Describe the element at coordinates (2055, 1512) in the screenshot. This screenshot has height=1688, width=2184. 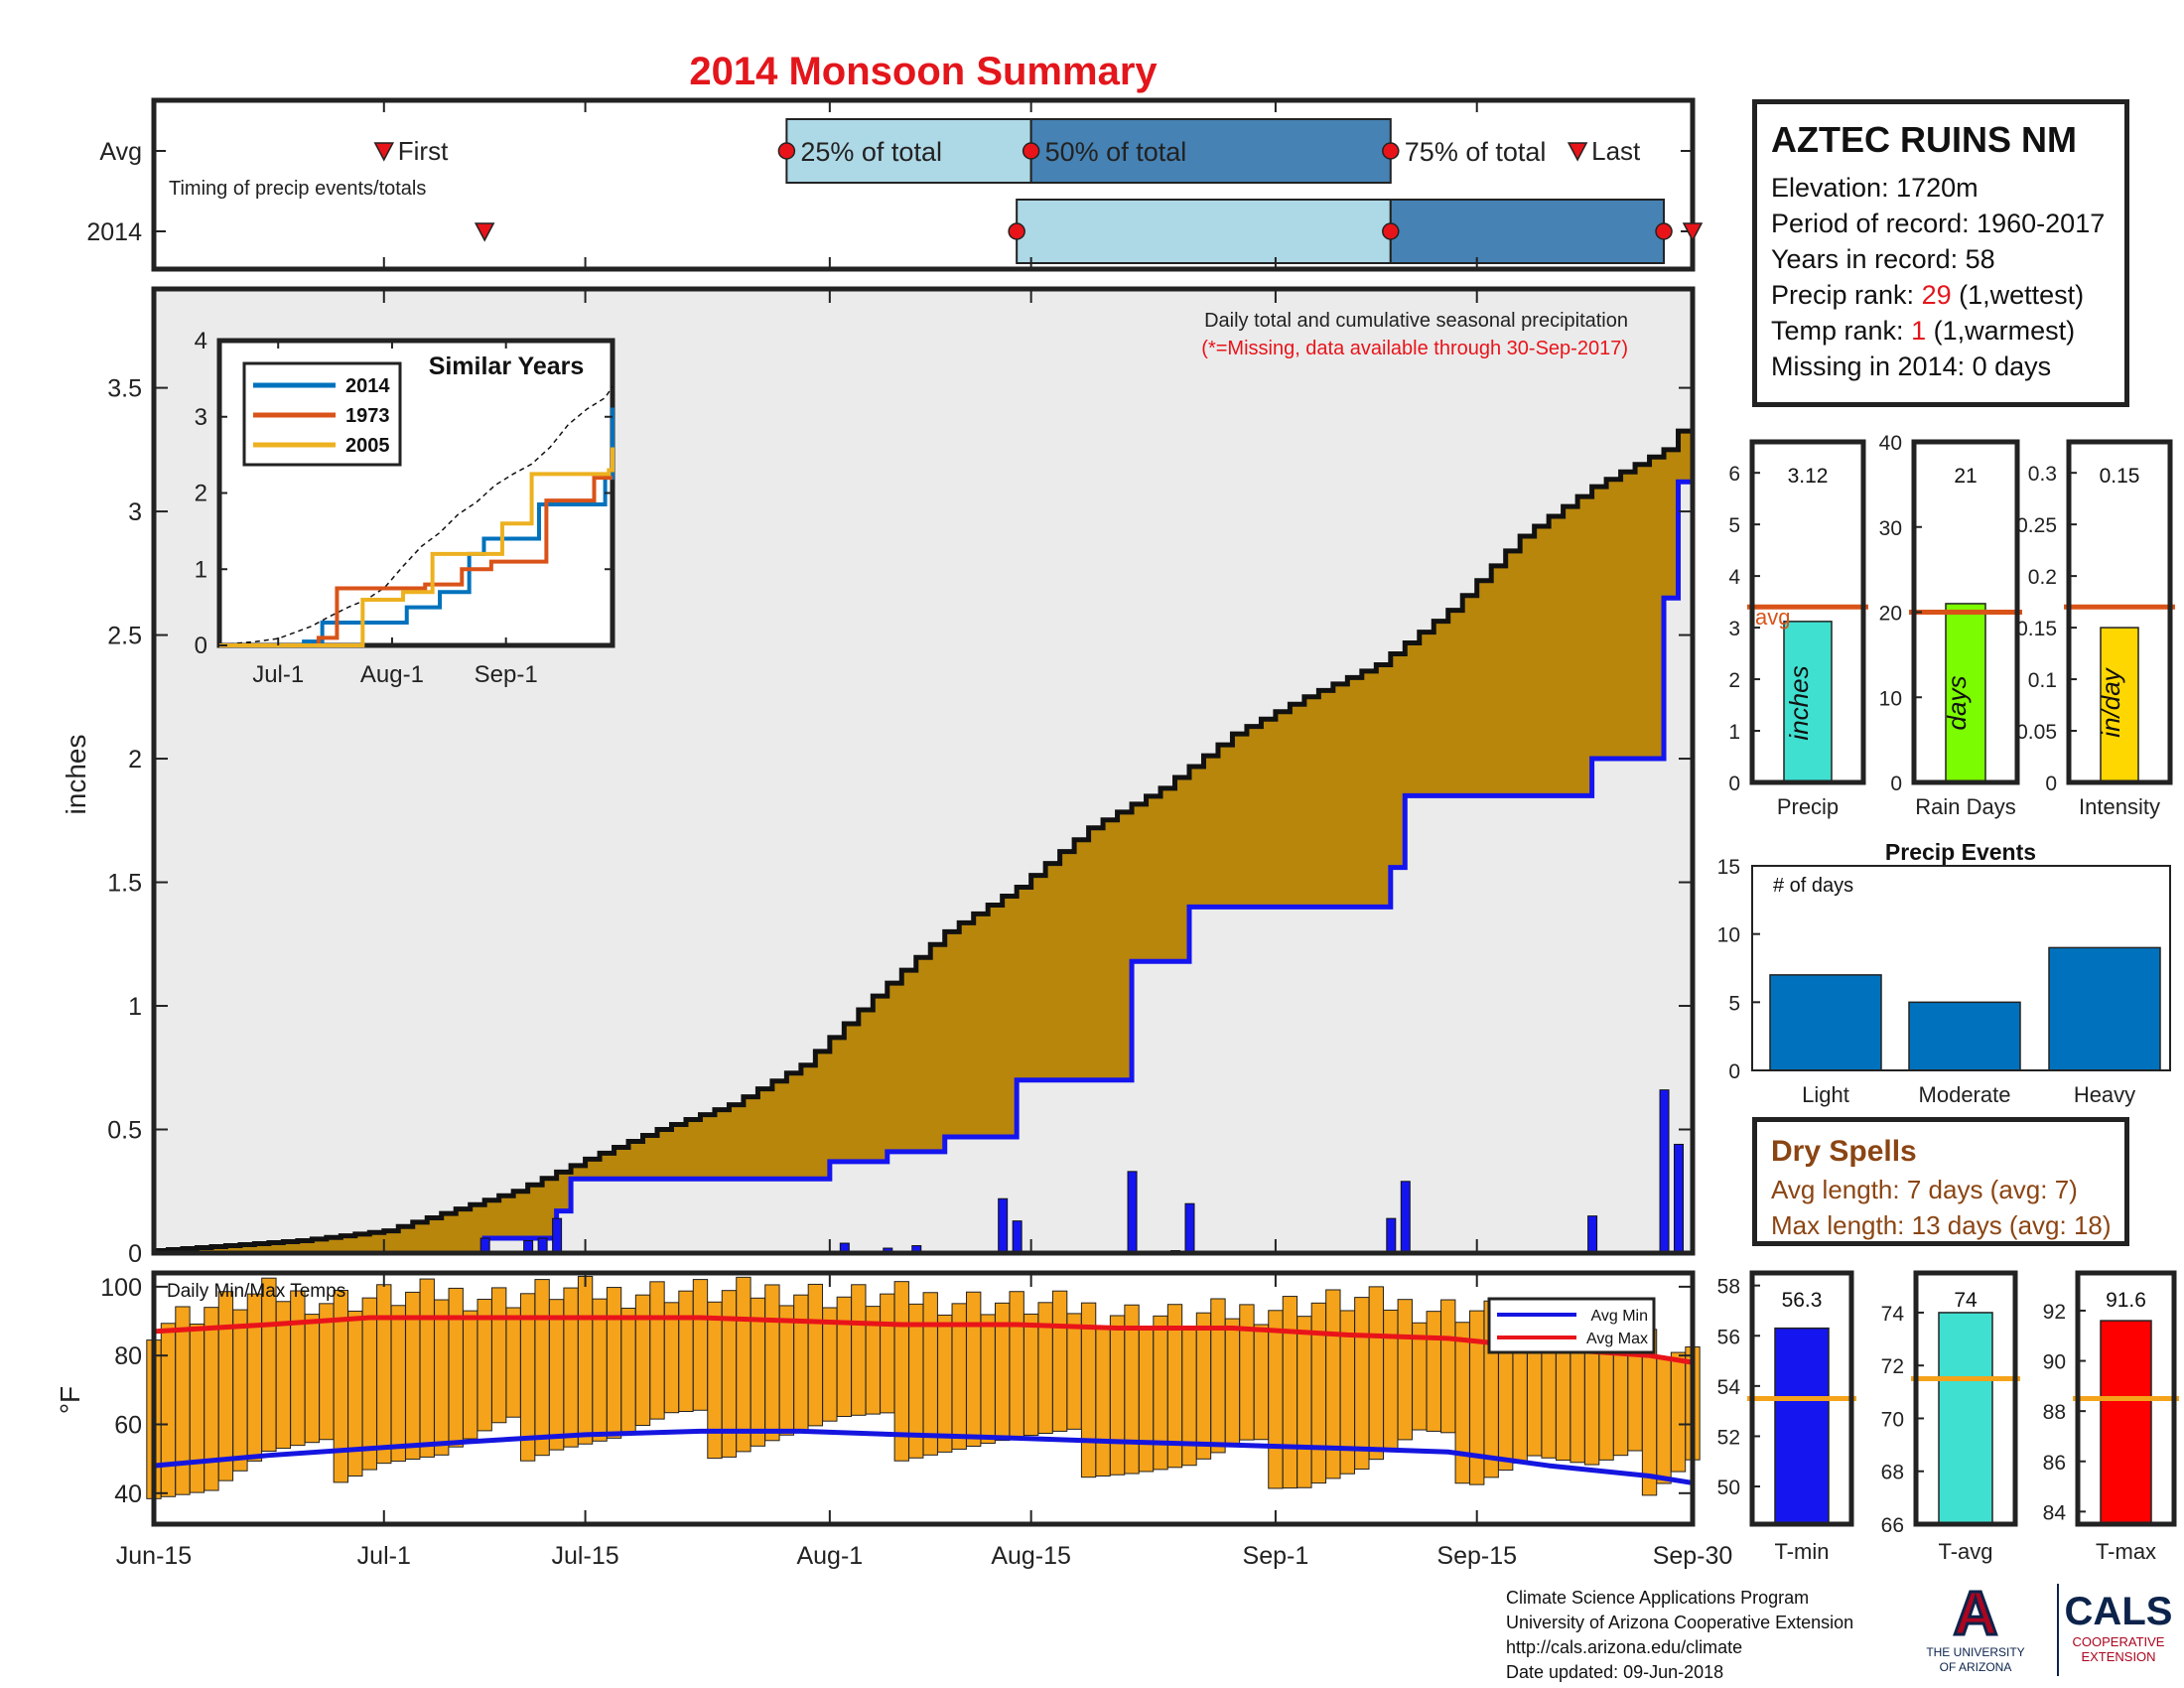
I see `temp-stat-ytick-label: 84` at that location.